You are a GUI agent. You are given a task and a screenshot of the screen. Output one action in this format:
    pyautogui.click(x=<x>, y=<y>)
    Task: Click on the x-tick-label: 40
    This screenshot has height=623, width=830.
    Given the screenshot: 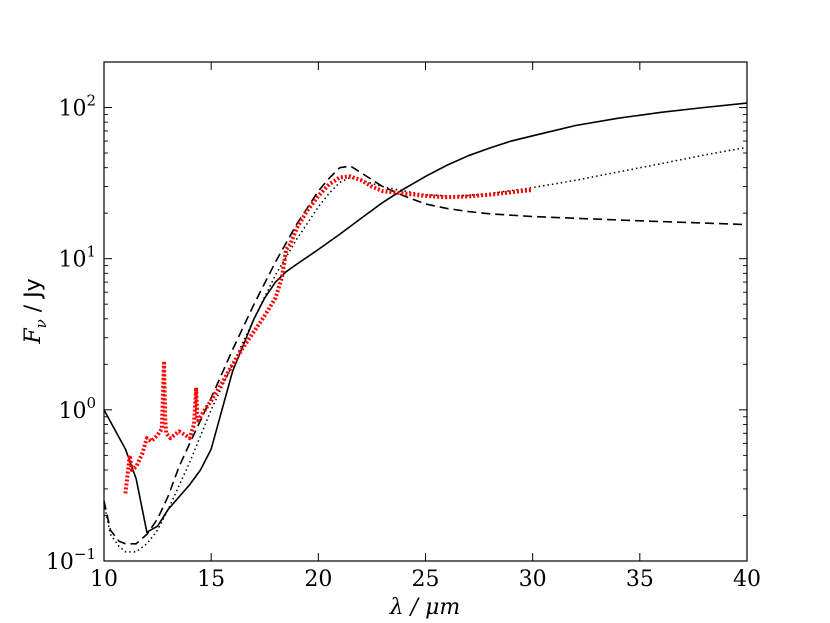 What is the action you would take?
    pyautogui.click(x=747, y=579)
    